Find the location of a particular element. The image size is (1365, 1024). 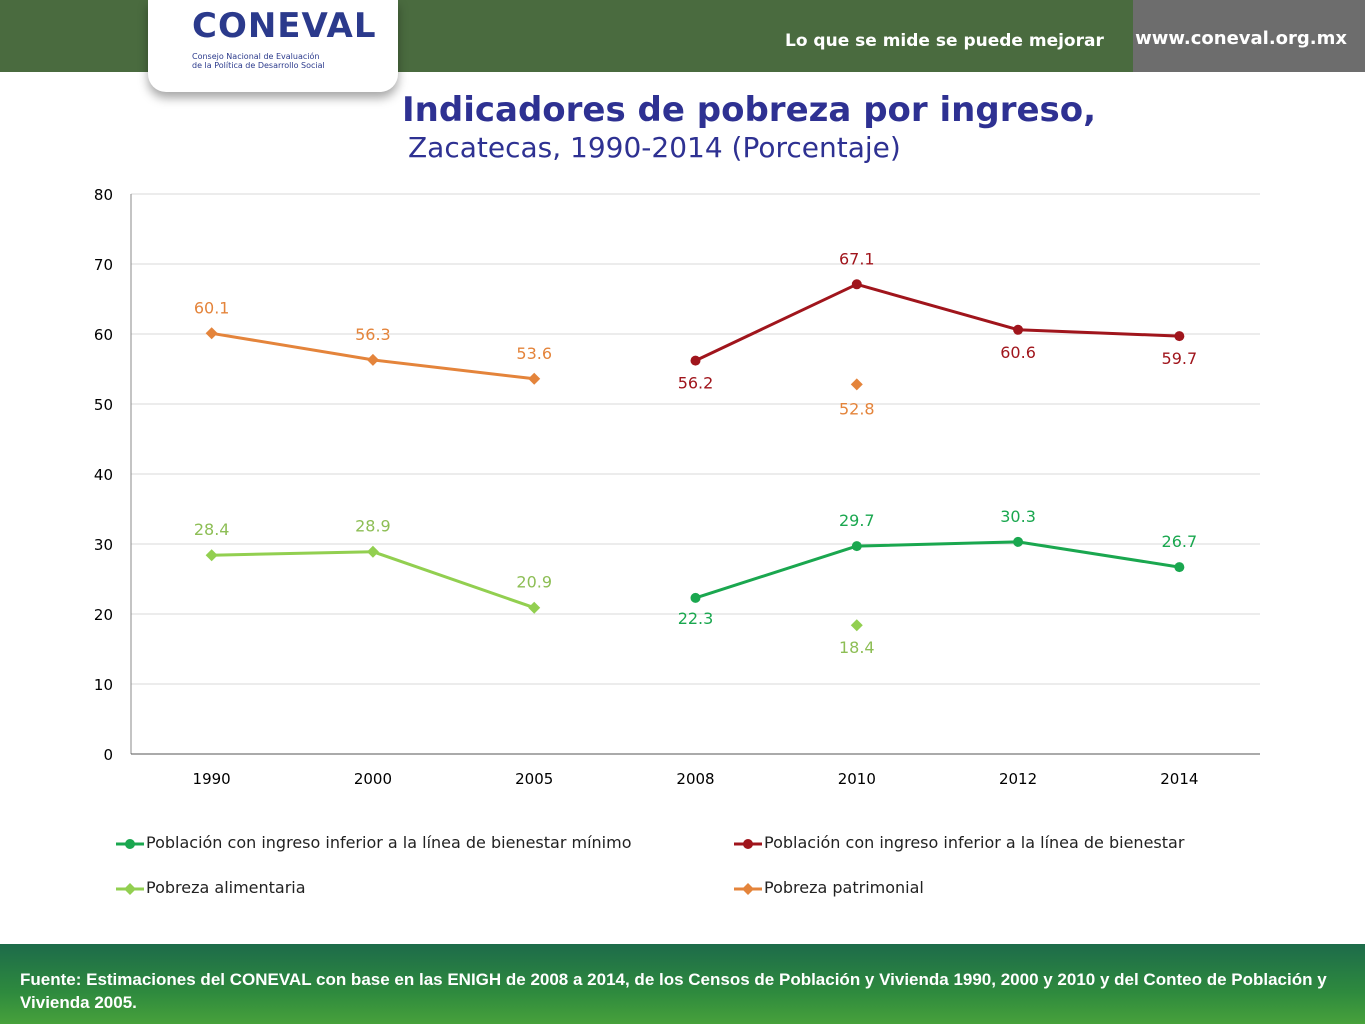

x-tick-label: 2010 is located at coordinates (857, 779).